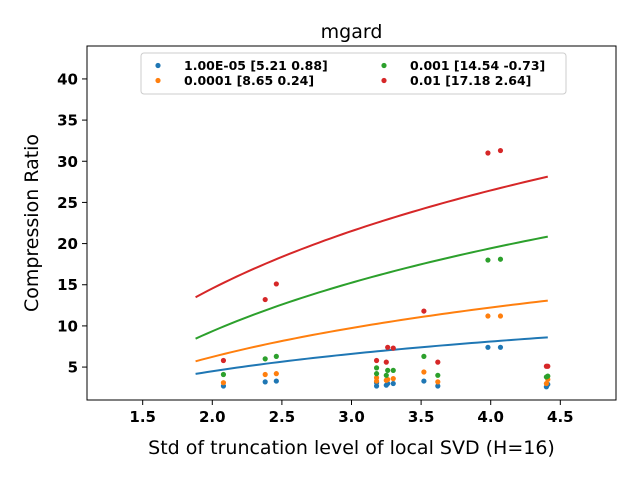 This screenshot has height=480, width=640. What do you see at coordinates (249, 80) in the screenshot?
I see `legend-label: 0.0001 [8.65 0.24]` at bounding box center [249, 80].